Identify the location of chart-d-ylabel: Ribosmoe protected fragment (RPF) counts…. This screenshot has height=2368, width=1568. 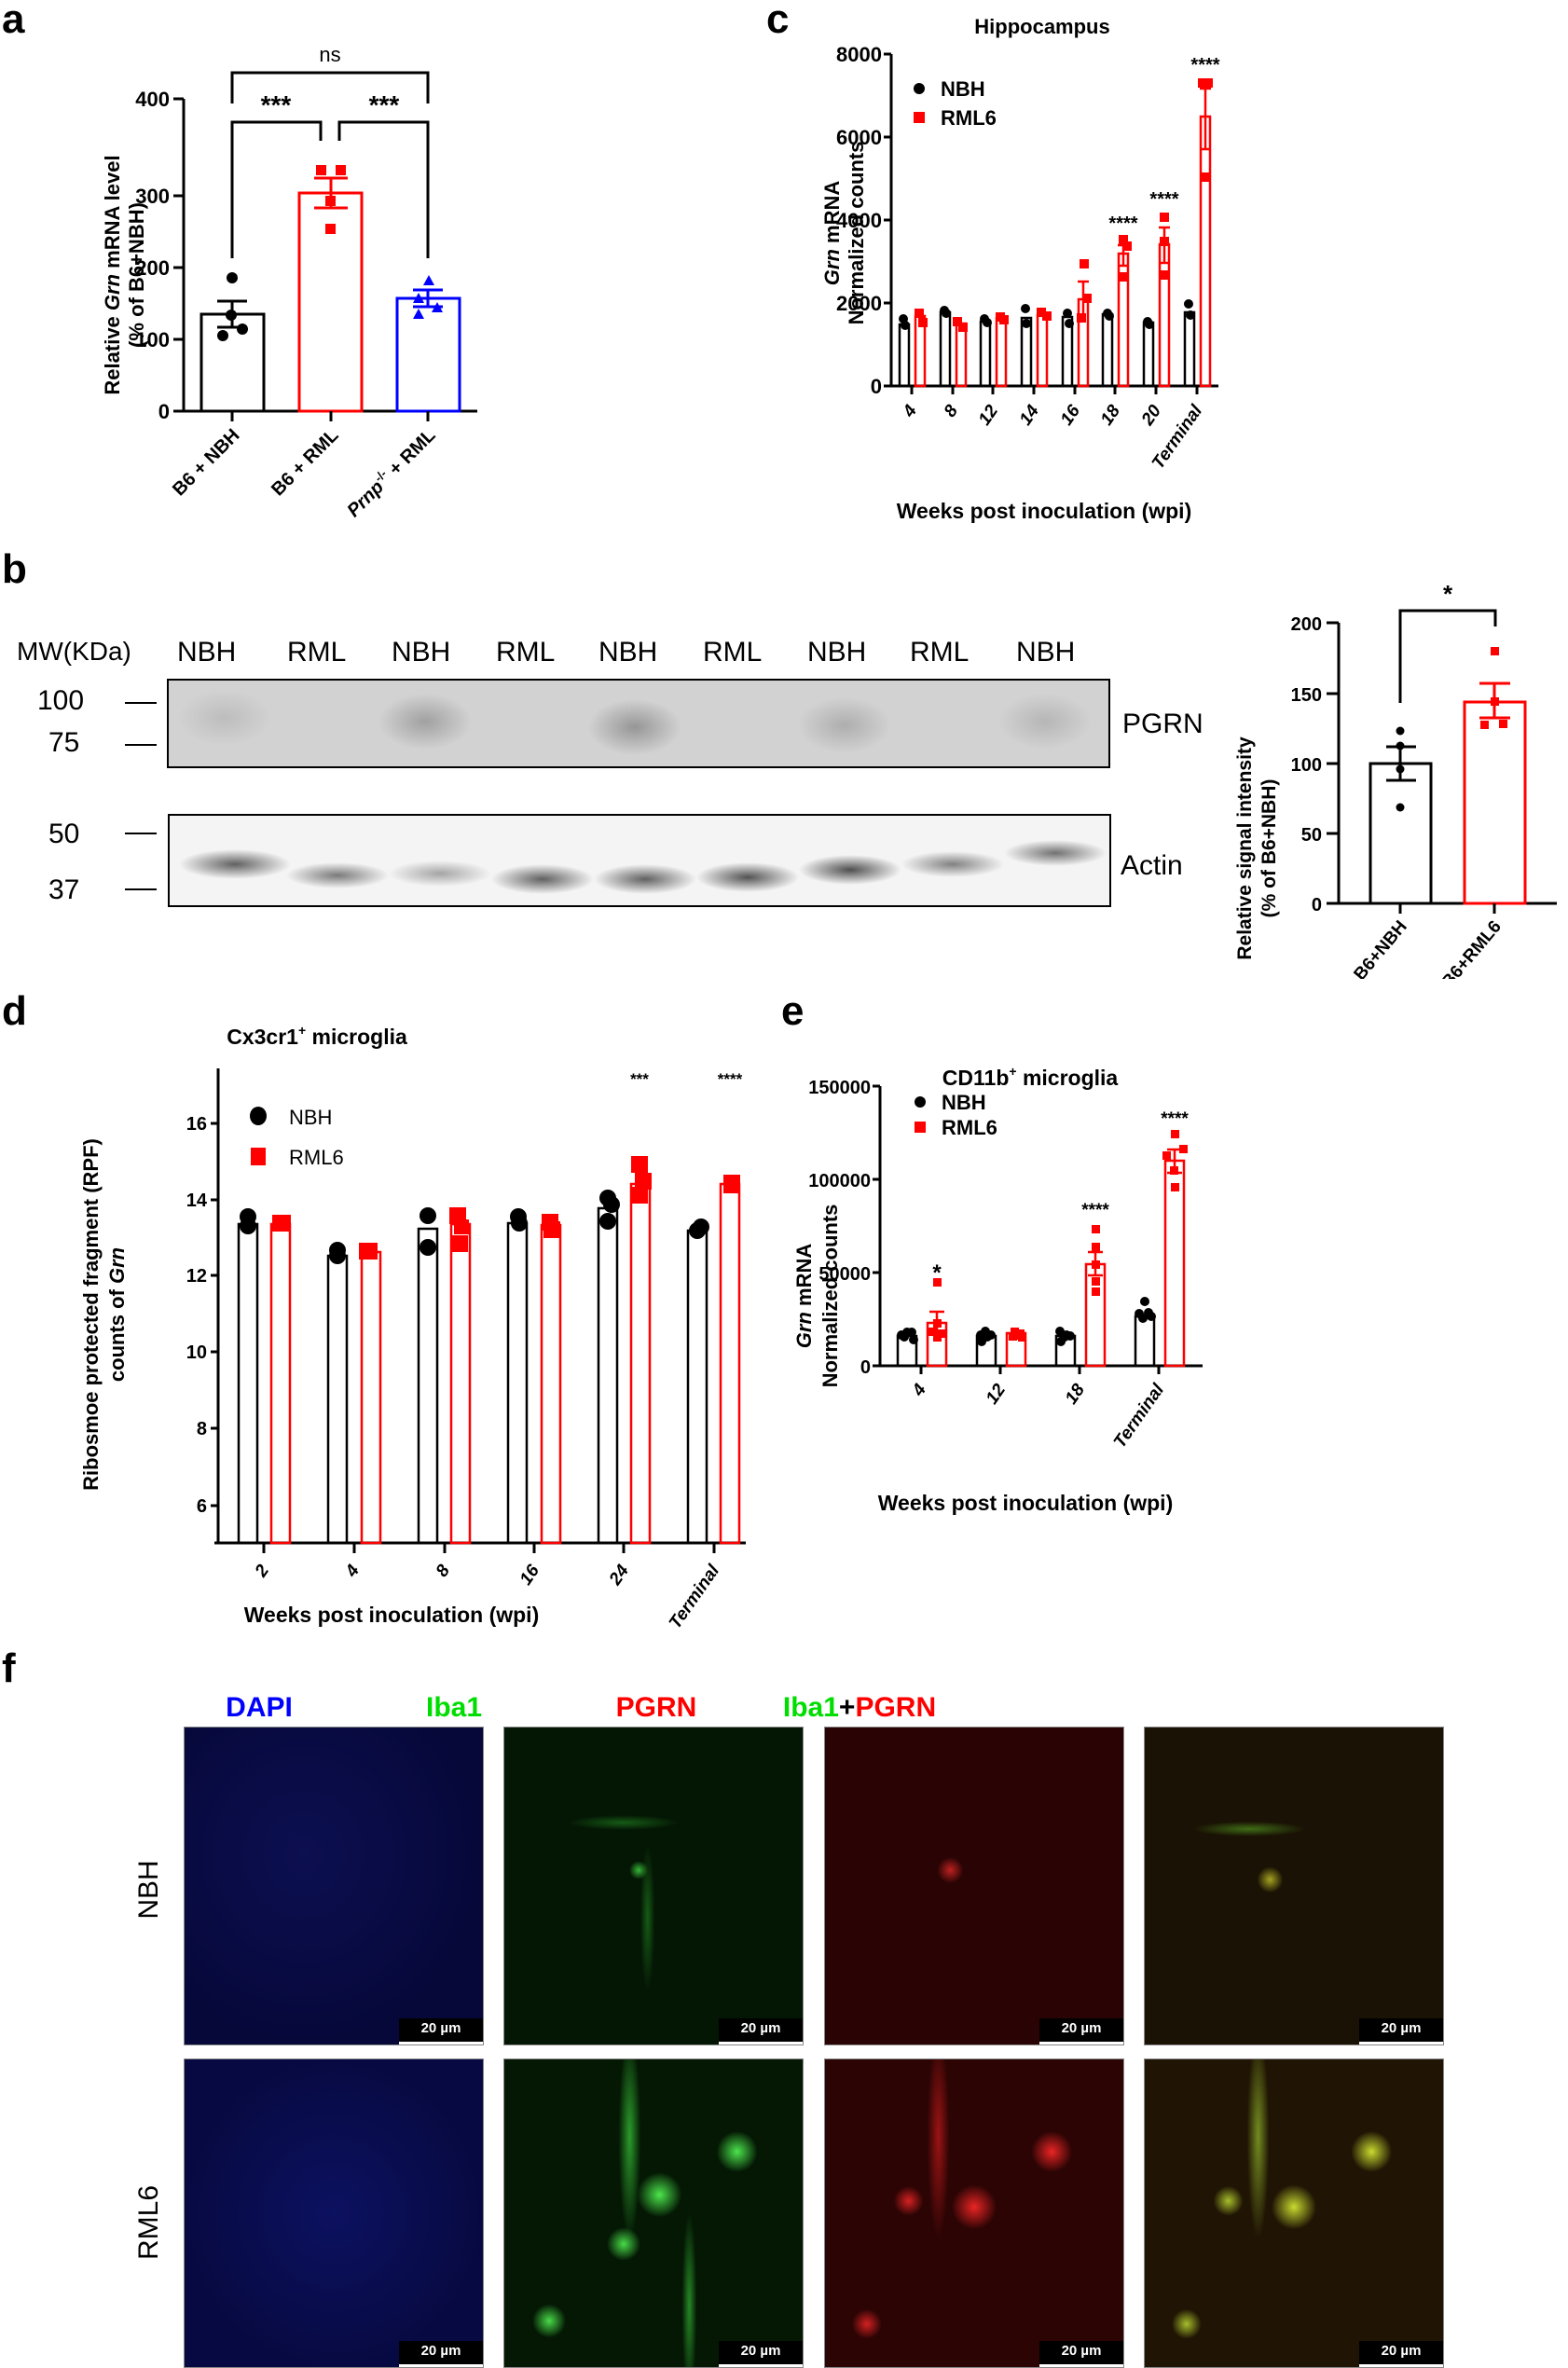
(104, 1314).